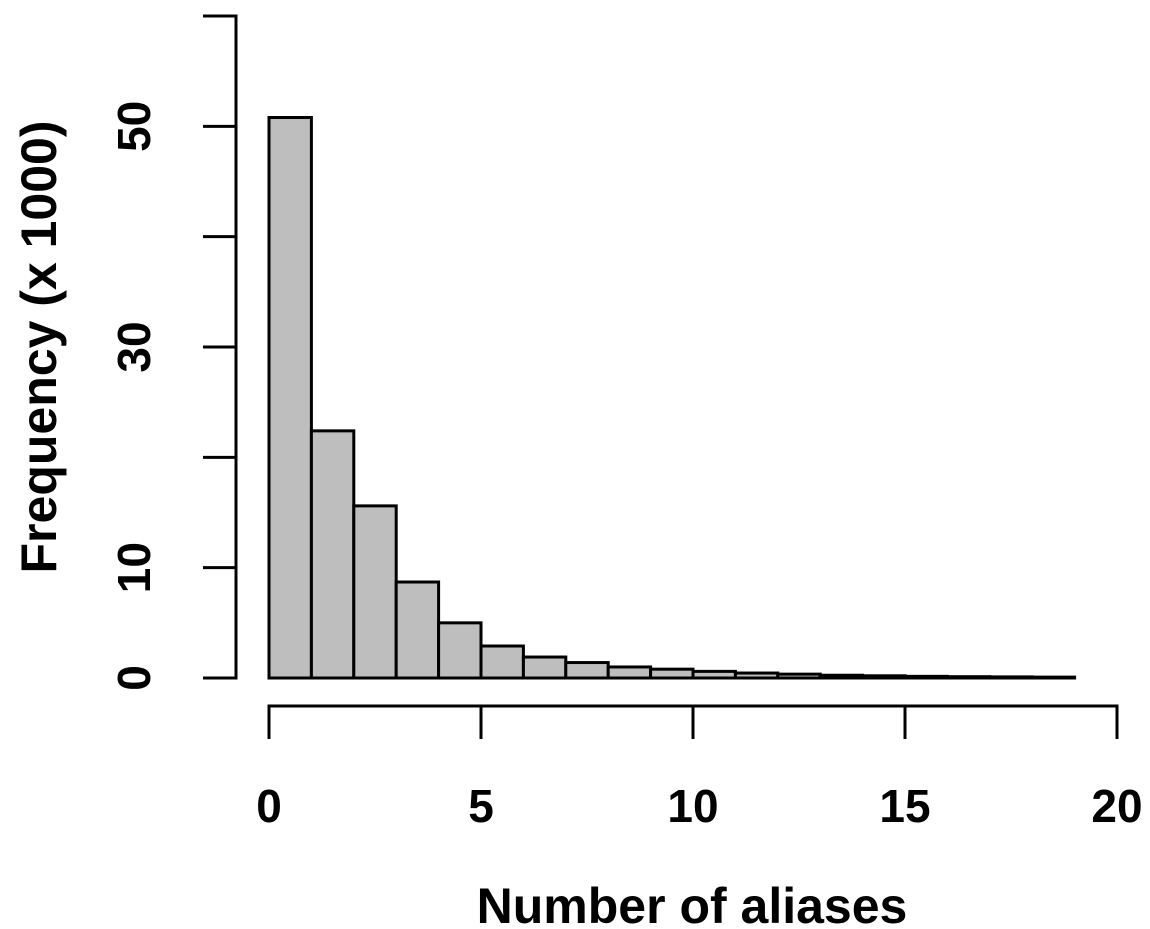  What do you see at coordinates (692, 903) in the screenshot?
I see `x-axis-title: Number of aliases` at bounding box center [692, 903].